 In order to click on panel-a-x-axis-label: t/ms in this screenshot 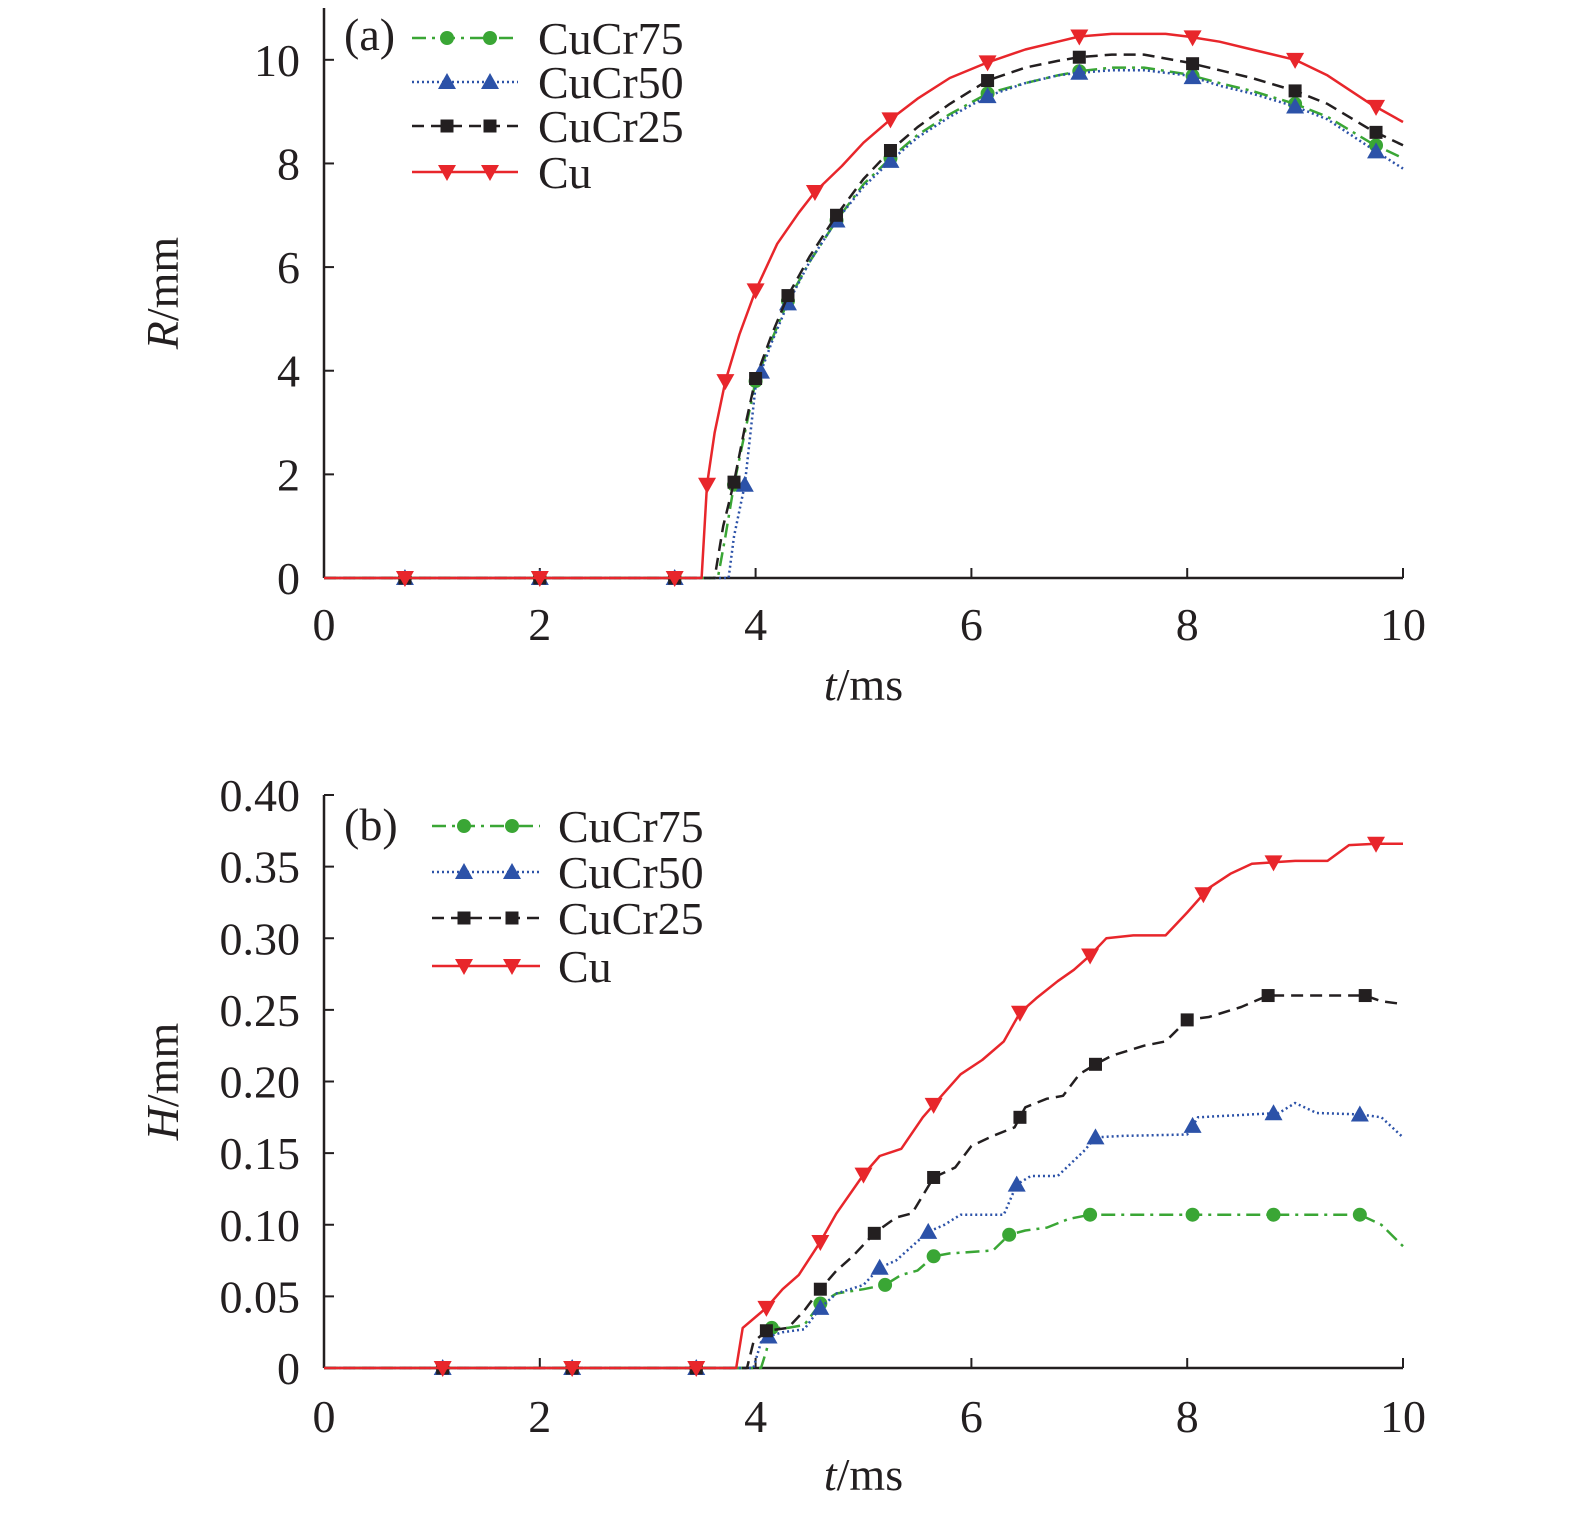, I will do `click(863, 684)`.